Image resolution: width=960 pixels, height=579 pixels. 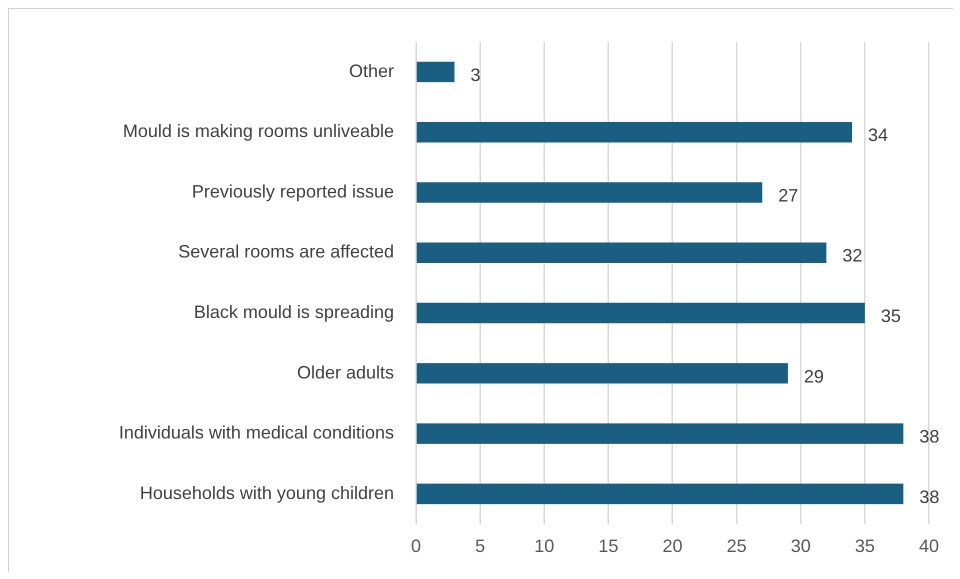 What do you see at coordinates (878, 135) in the screenshot?
I see `data-label: 34` at bounding box center [878, 135].